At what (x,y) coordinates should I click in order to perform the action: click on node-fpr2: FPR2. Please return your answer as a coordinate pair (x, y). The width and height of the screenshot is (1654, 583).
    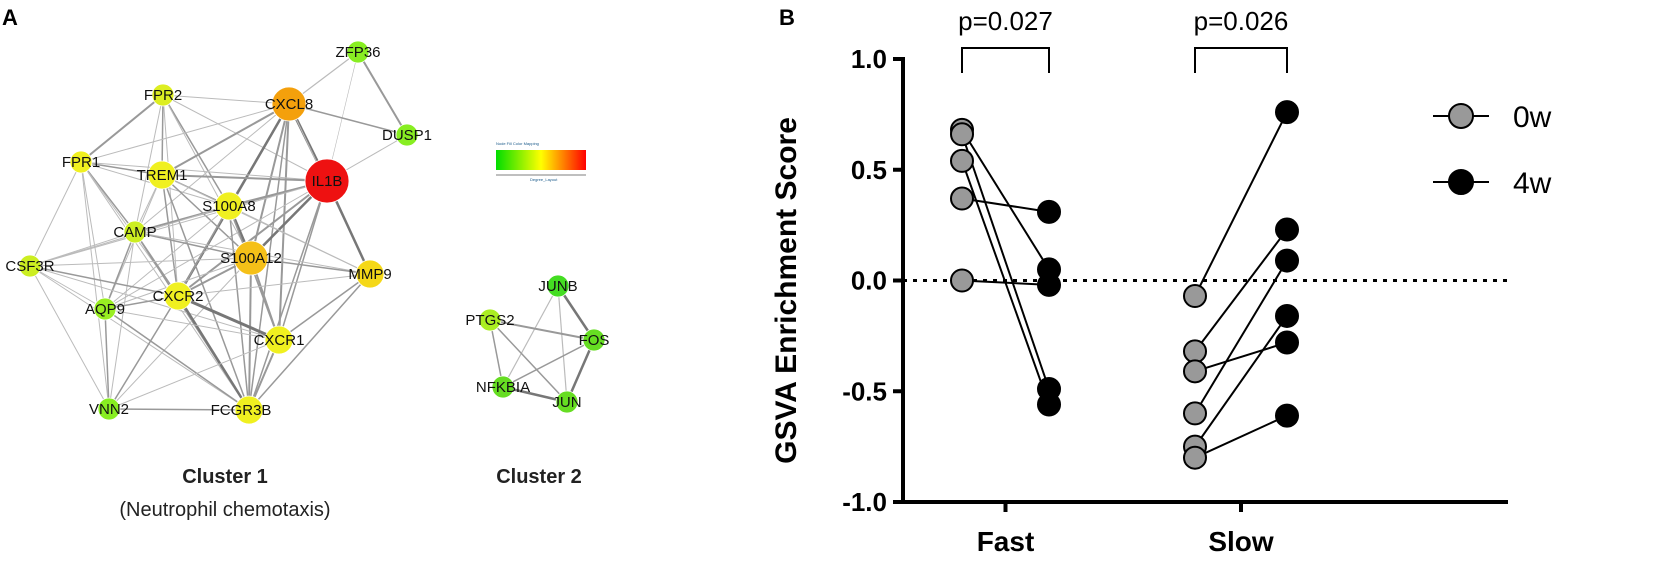
    Looking at the image, I should click on (163, 95).